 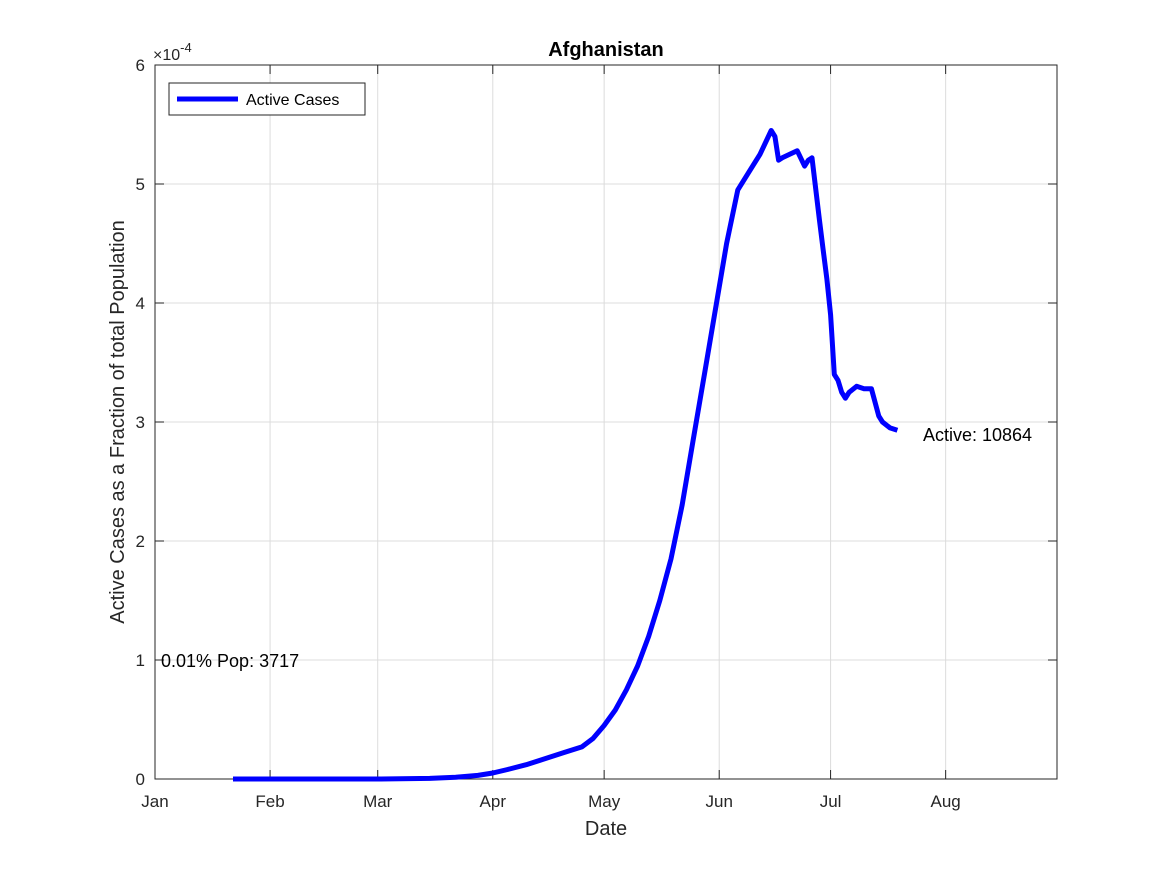 I want to click on y-exponent-power: -4, so click(x=186, y=47).